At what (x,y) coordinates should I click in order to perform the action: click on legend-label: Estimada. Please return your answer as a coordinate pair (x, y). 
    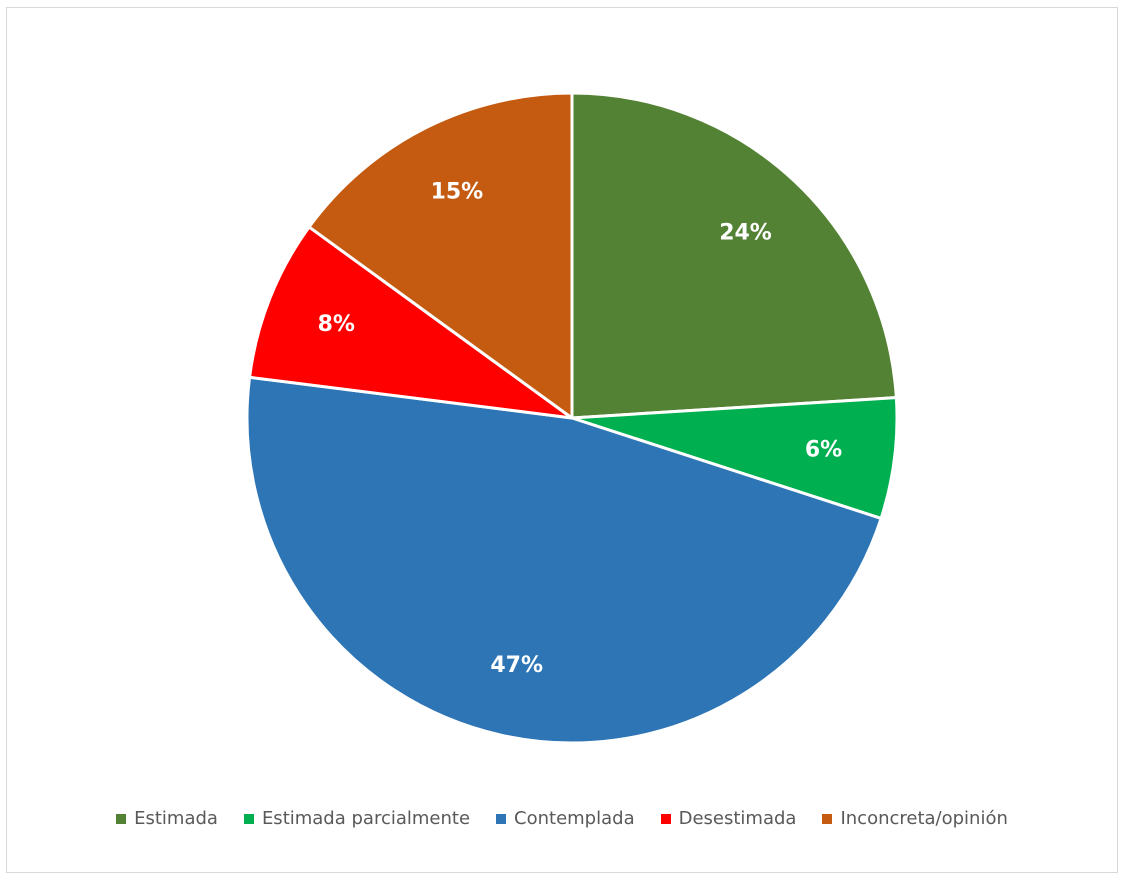
    Looking at the image, I should click on (176, 818).